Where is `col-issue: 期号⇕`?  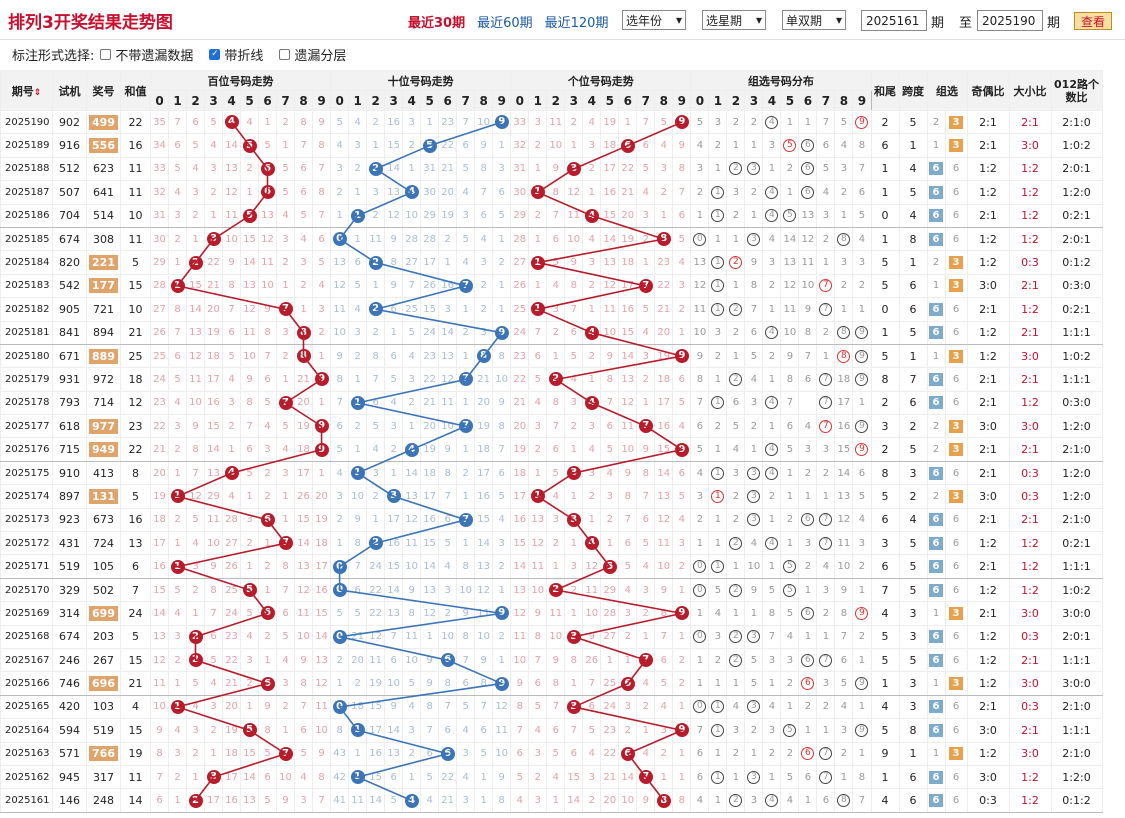
col-issue: 期号⇕ is located at coordinates (26, 90).